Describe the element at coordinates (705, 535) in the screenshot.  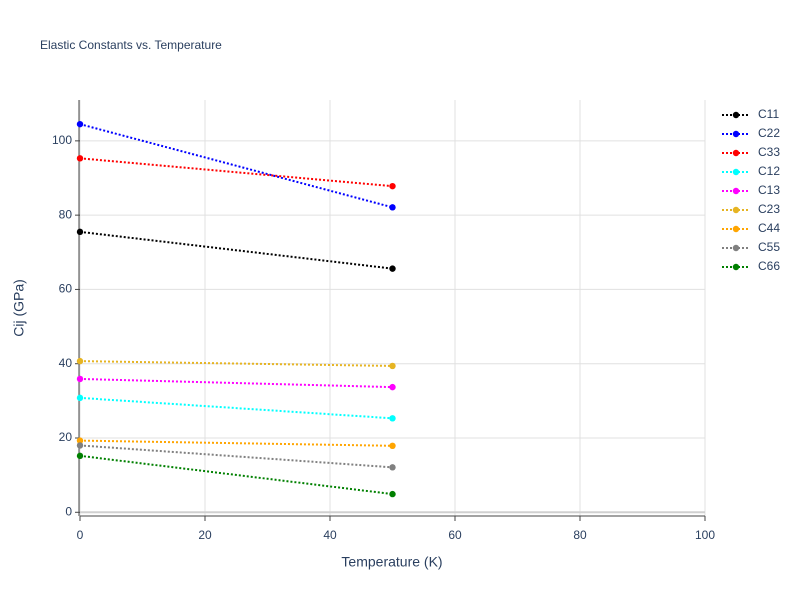
I see `x-tick-label: 100` at that location.